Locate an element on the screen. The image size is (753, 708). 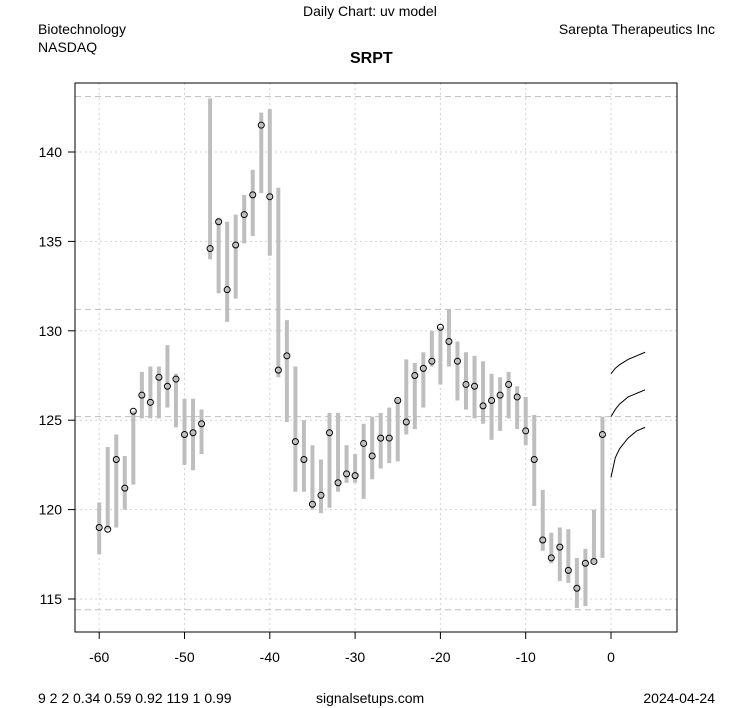
chart-type-label: Daily Chart: uv model is located at coordinates (370, 11).